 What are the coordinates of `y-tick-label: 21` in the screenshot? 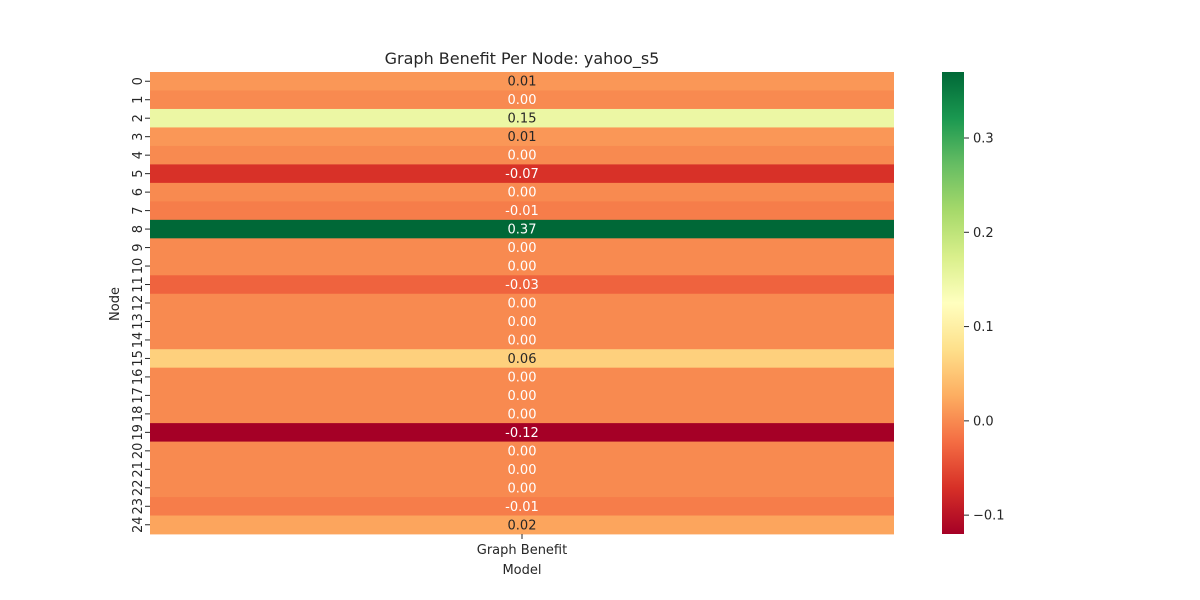 It's located at (138, 469).